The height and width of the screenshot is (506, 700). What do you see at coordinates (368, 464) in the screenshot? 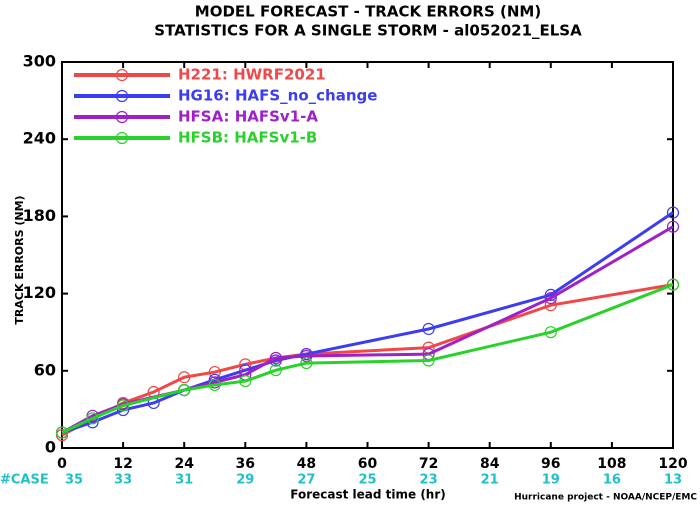
I see `x-tick-label: 60` at bounding box center [368, 464].